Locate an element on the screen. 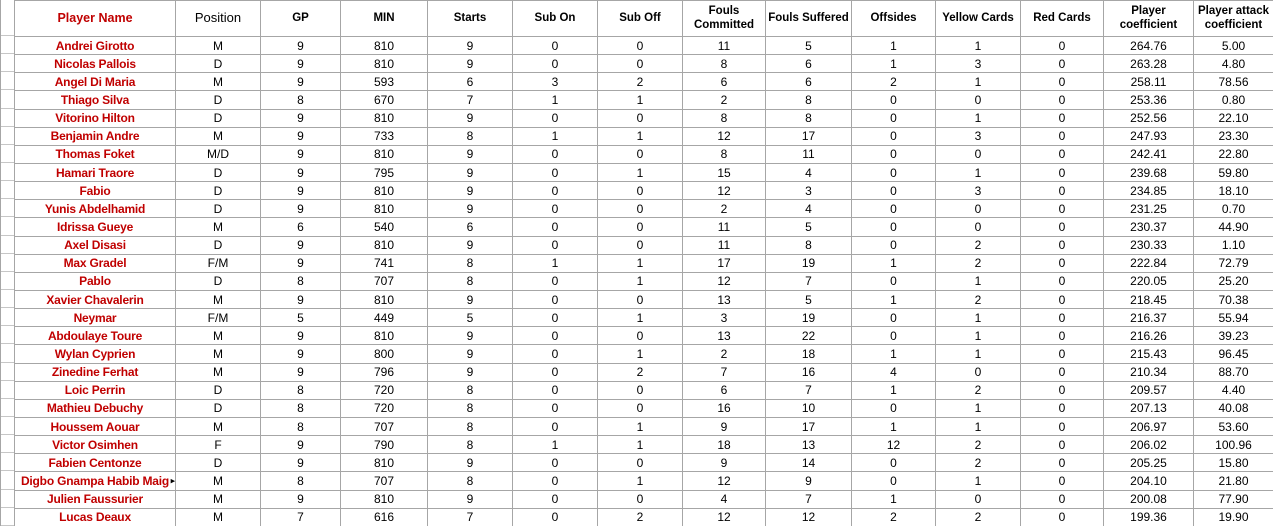  player-name-cell: Zinedine Ferhat is located at coordinates (95, 372).